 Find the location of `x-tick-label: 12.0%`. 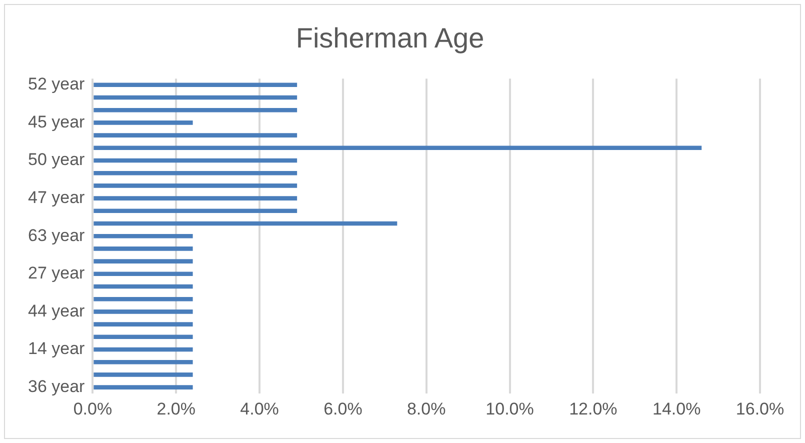

x-tick-label: 12.0% is located at coordinates (593, 408).